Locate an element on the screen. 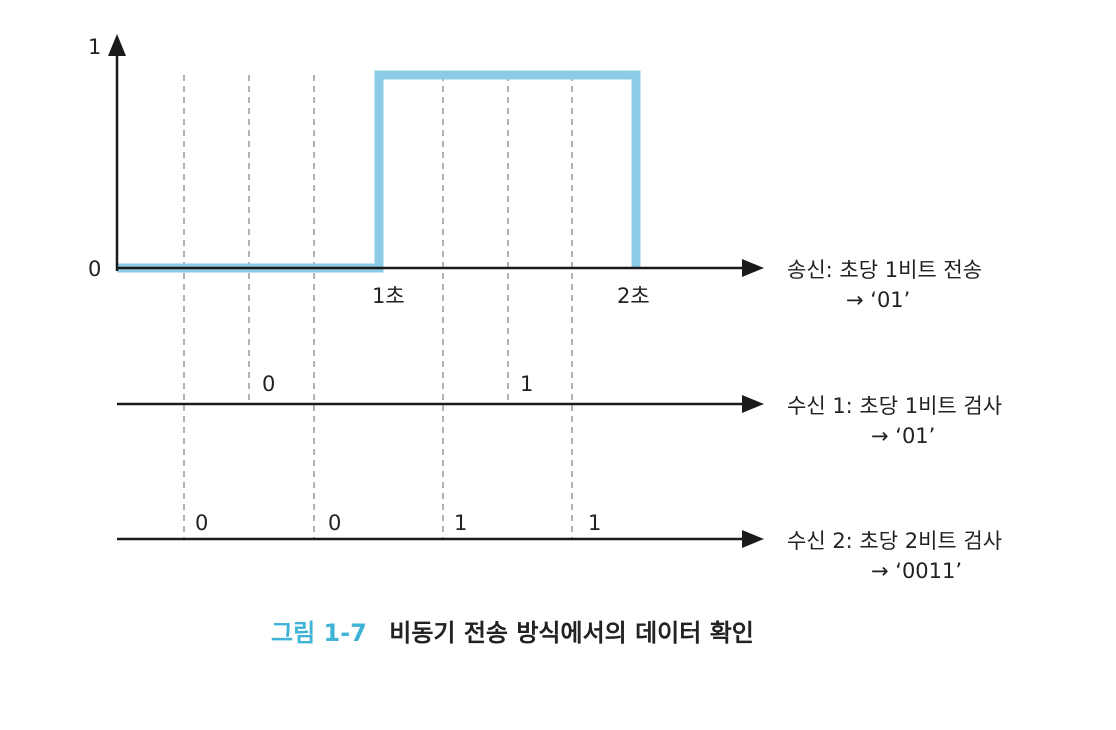 This screenshot has height=730, width=1116. send-row-label: 송신: 초당 1비트 전송 is located at coordinates (884, 270).